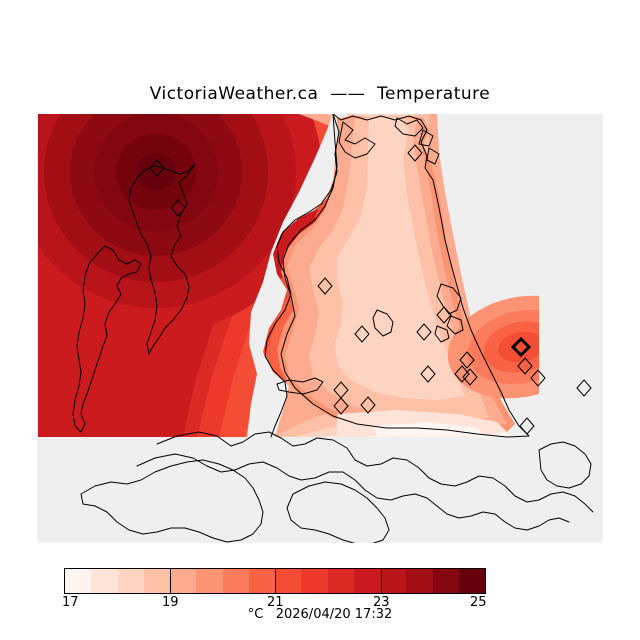  Describe the element at coordinates (409, 127) in the screenshot. I see `north-peninsula-detail` at that location.